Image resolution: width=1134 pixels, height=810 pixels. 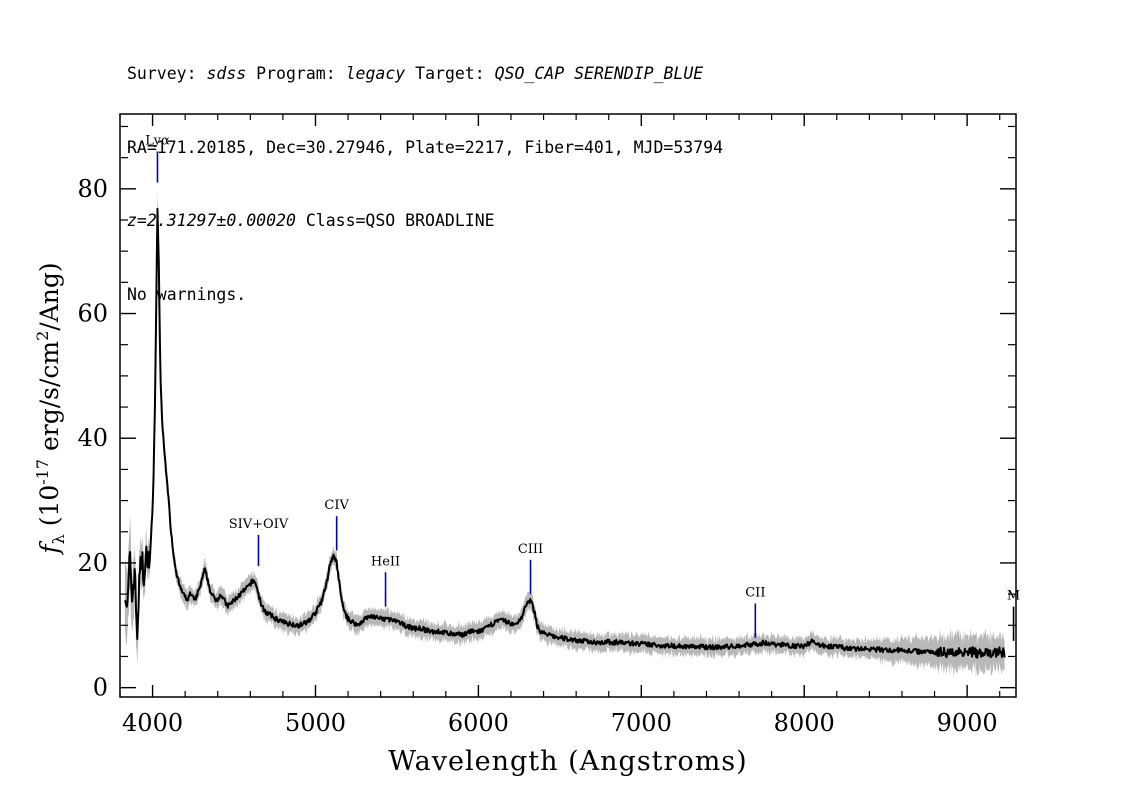 I want to click on y-axis-label-symbol: f, so click(x=49, y=548).